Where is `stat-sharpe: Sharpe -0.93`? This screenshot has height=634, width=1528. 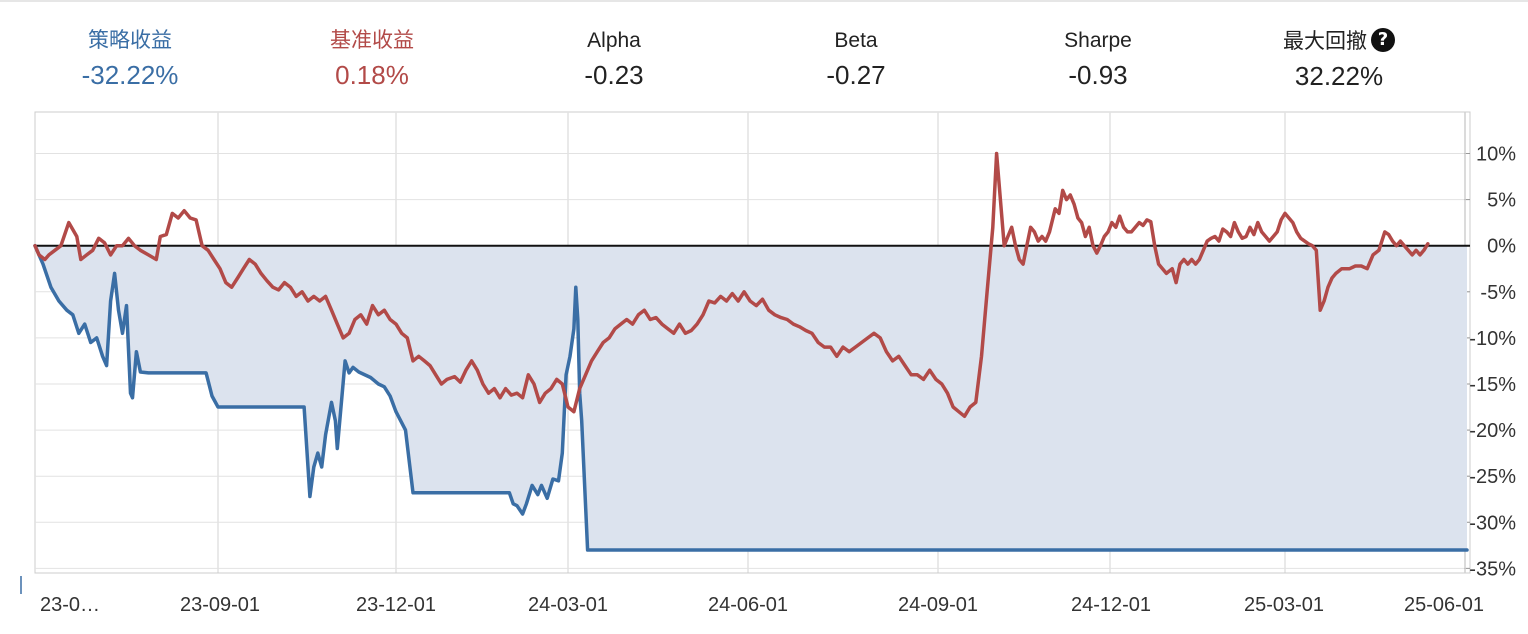
stat-sharpe: Sharpe -0.93 is located at coordinates (1098, 60).